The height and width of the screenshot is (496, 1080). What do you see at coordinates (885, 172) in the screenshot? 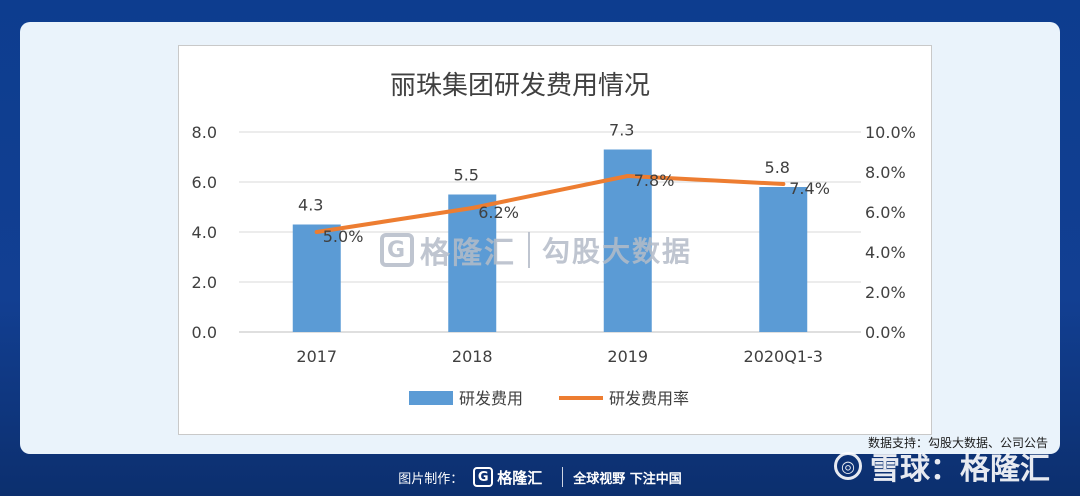
I see `y-right-tick-label: 8.0%` at bounding box center [885, 172].